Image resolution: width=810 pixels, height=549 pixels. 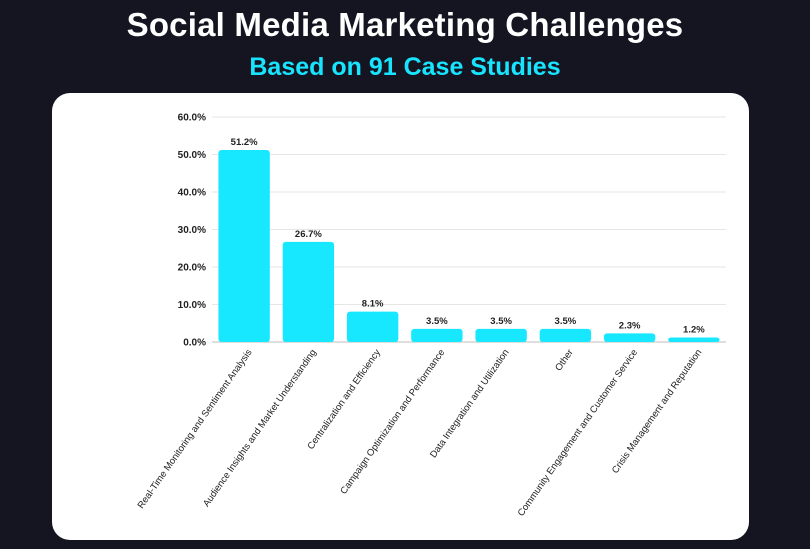 What do you see at coordinates (564, 360) in the screenshot?
I see `x-tick-label: Other` at bounding box center [564, 360].